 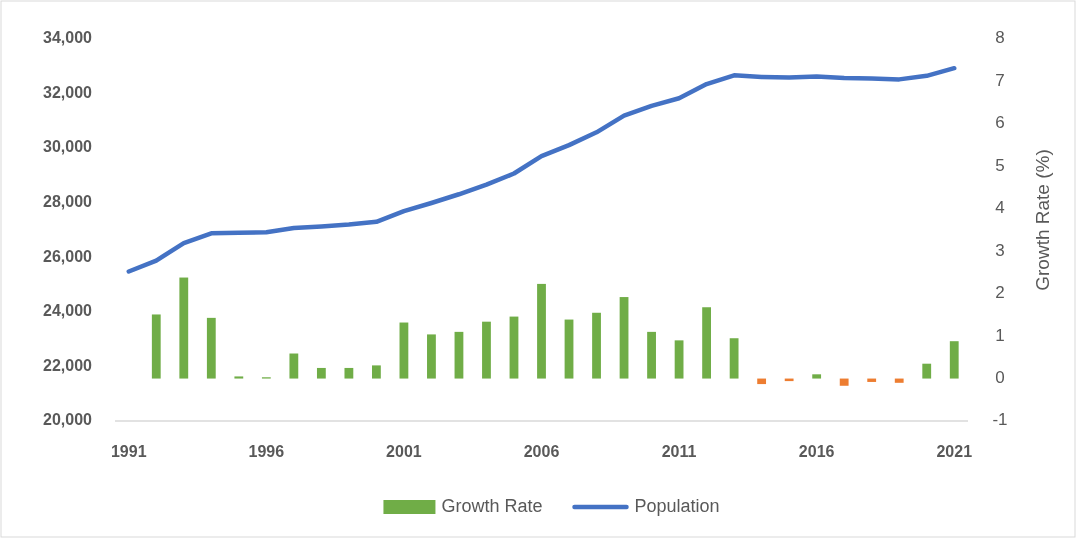 I want to click on y-tick-label: 20,000, so click(x=68, y=420).